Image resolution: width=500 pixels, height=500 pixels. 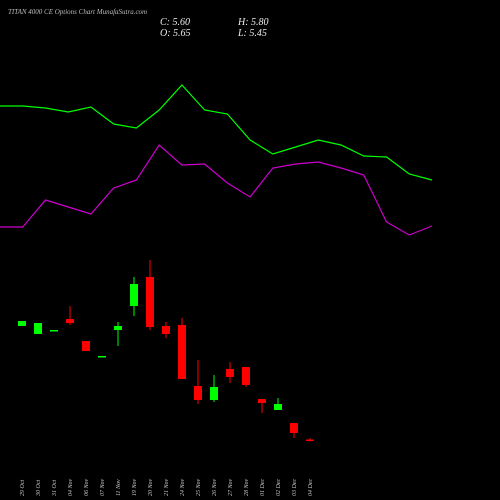 What do you see at coordinates (252, 33) in the screenshot?
I see `low-label: L: 5.45` at bounding box center [252, 33].